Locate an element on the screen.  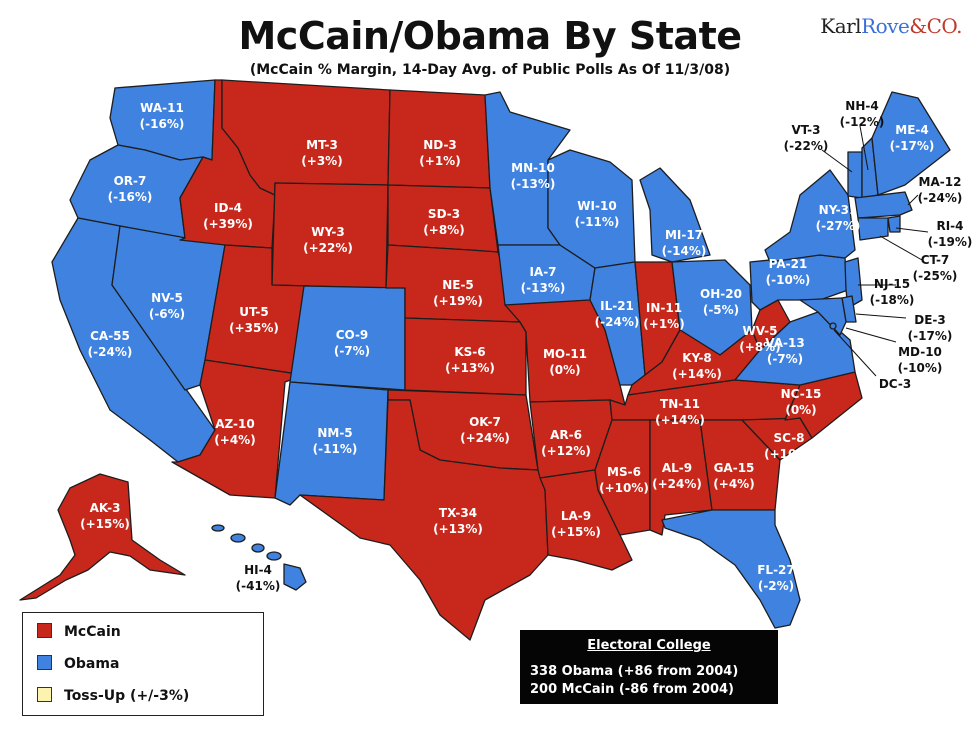
label-ia-margin: (-13%) is located at coordinates (543, 288).